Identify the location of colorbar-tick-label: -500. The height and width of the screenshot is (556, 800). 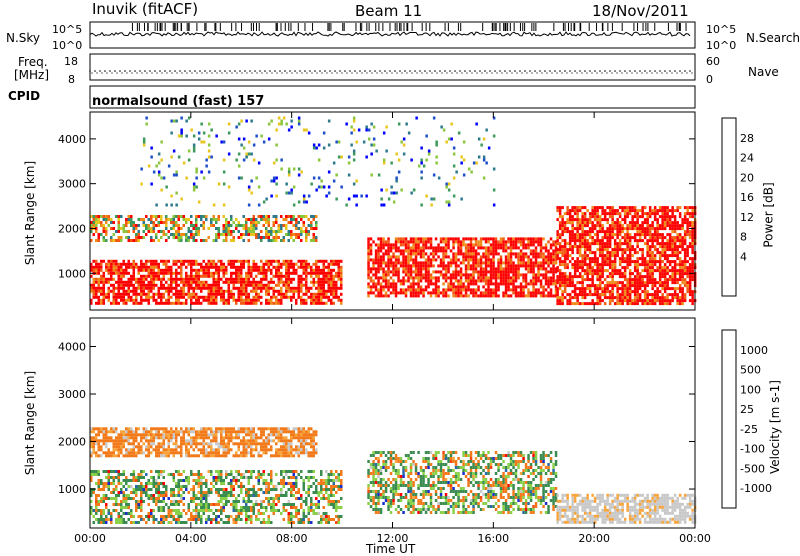
(752, 468).